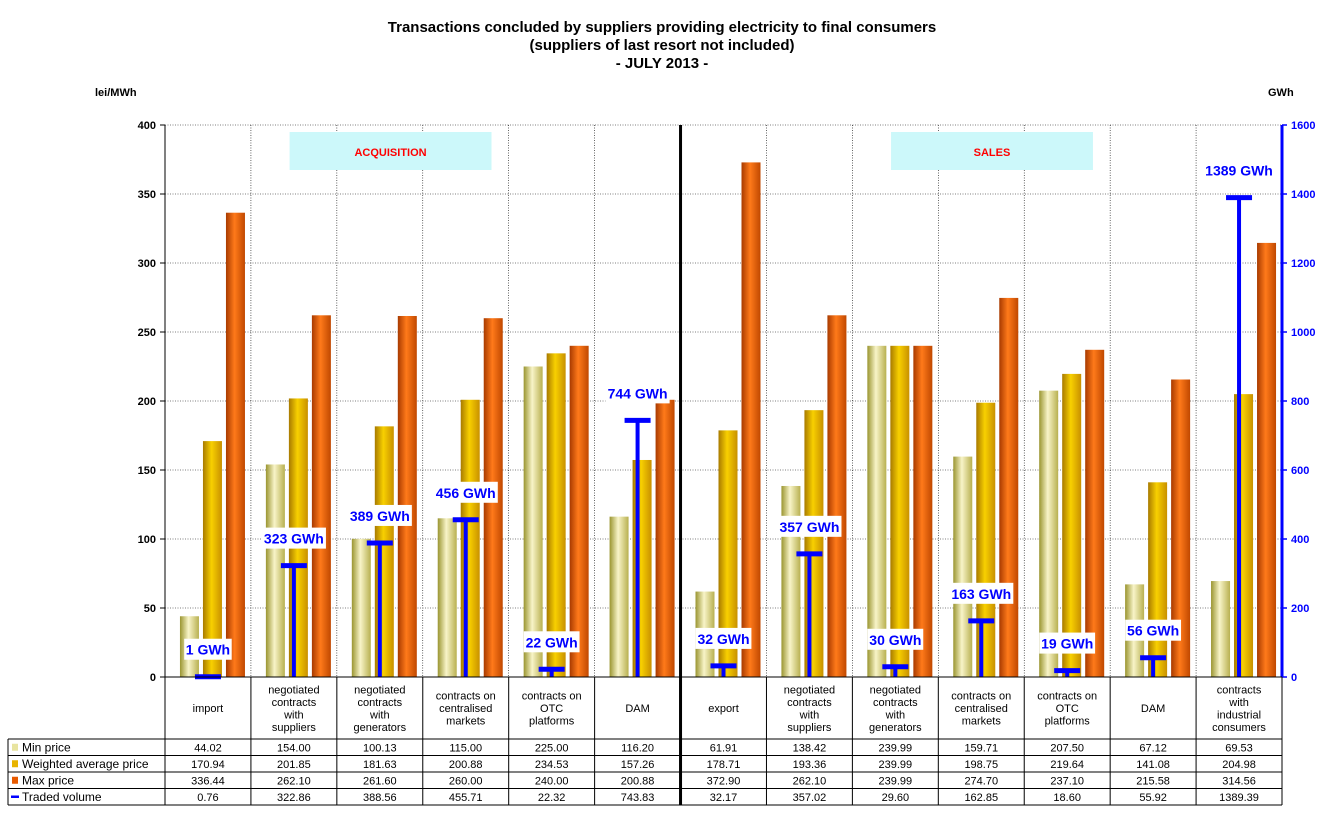 The width and height of the screenshot is (1325, 816). Describe the element at coordinates (380, 781) in the screenshot. I see `table-cell: 261.60` at that location.